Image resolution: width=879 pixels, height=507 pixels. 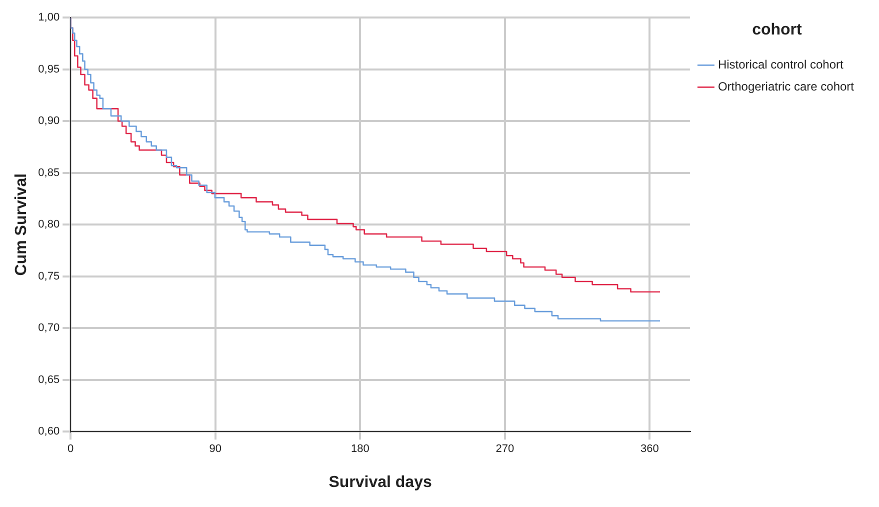 What do you see at coordinates (777, 29) in the screenshot?
I see `legend-title: cohort` at bounding box center [777, 29].